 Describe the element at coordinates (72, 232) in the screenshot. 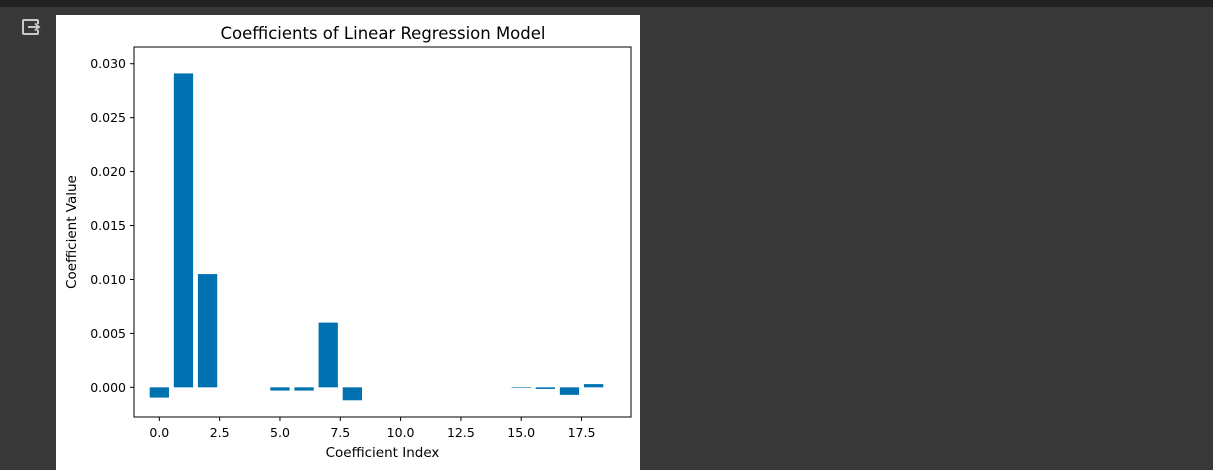

I see `y-axis-title: Coefficient Value` at that location.